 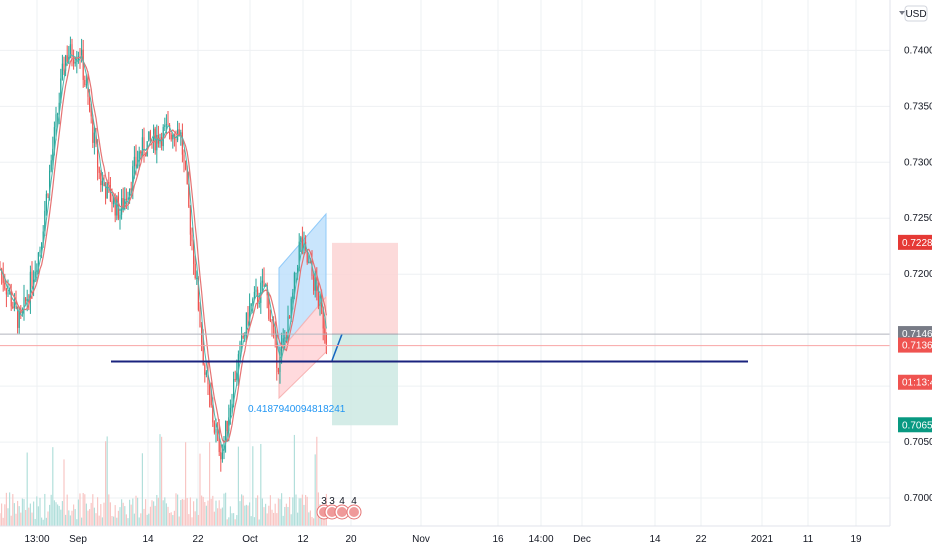 I want to click on x-tick-label: 11, so click(x=808, y=539).